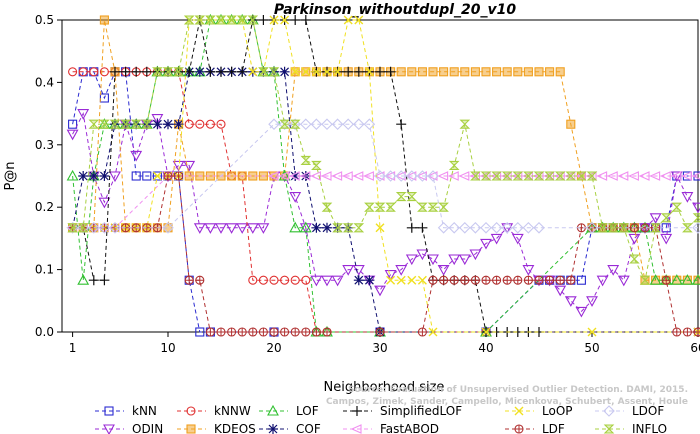 This screenshot has height=434, width=700. I want to click on legend-item-kdeos: KDEOS, so click(216, 428).